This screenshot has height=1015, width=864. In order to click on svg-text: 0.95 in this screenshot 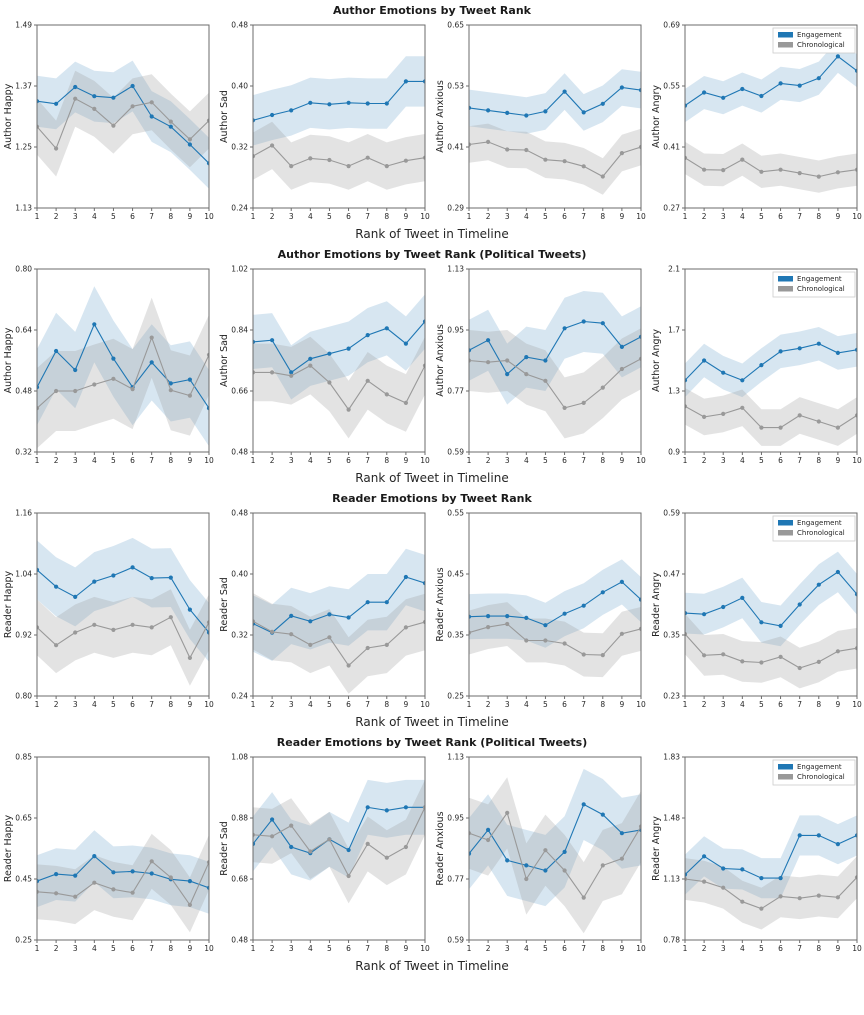, I will do `click(455, 329)`.